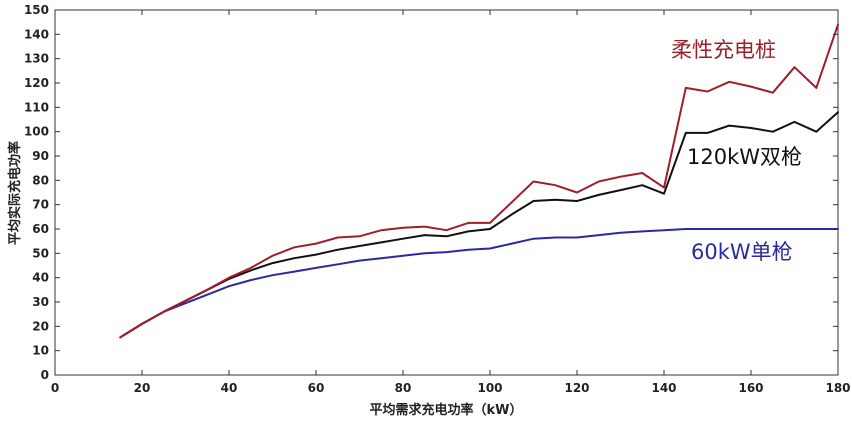  What do you see at coordinates (40, 156) in the screenshot?
I see `y-tick-label: 90` at bounding box center [40, 156].